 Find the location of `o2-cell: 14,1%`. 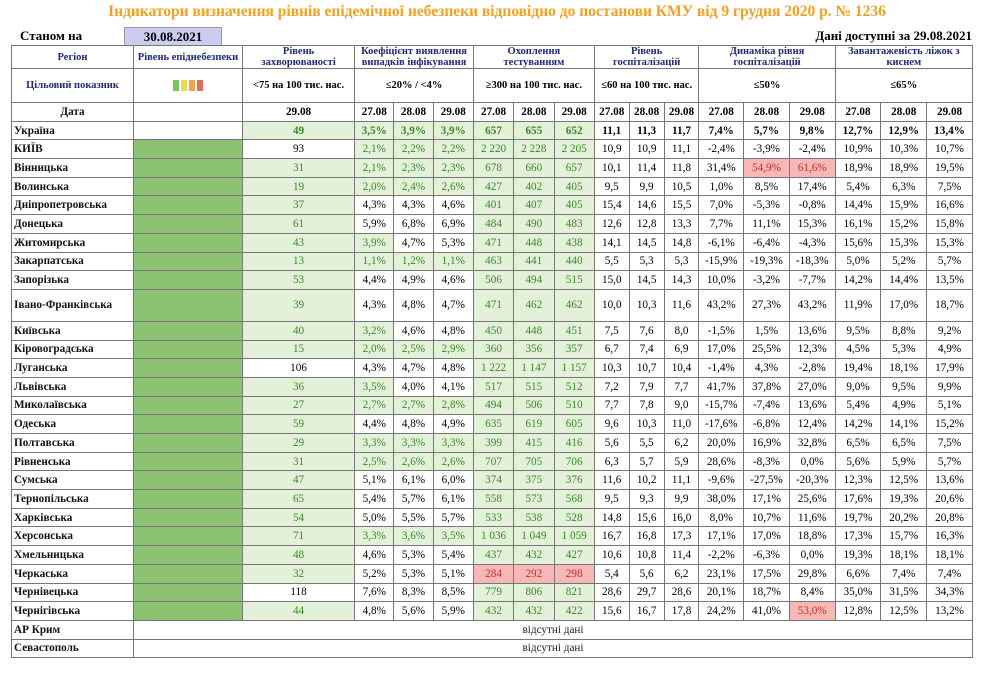

o2-cell: 14,1% is located at coordinates (904, 424).